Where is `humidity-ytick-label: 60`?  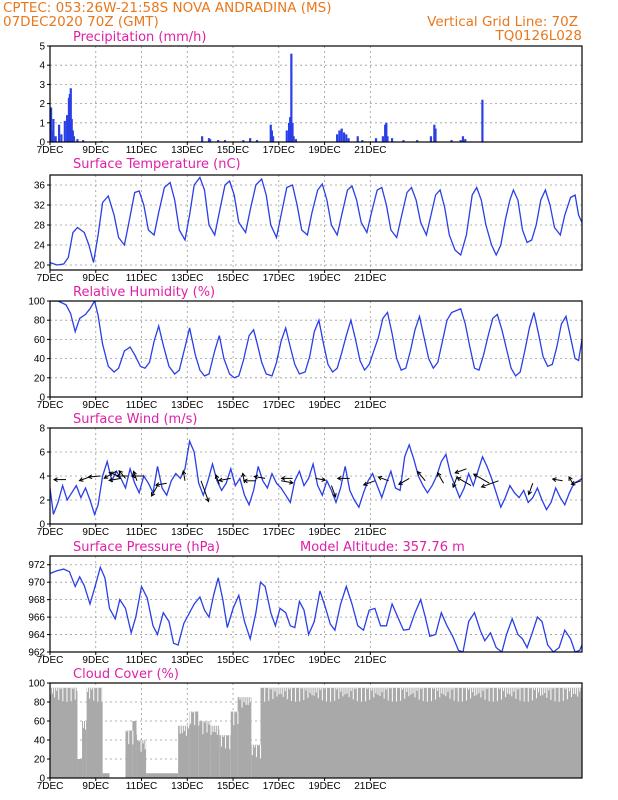 humidity-ytick-label: 60 is located at coordinates (40, 340).